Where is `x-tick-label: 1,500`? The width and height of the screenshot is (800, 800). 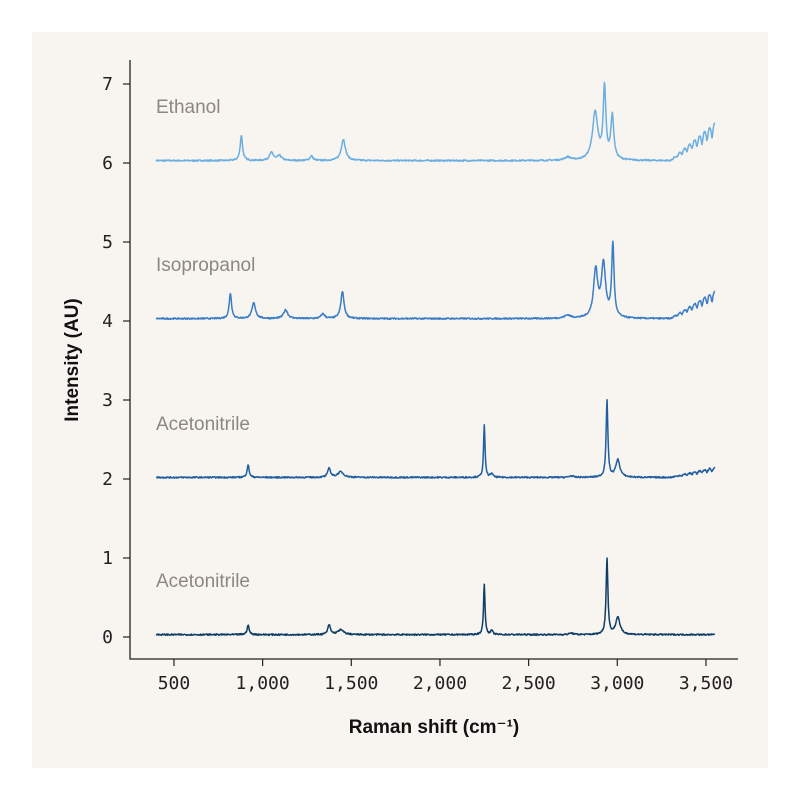
x-tick-label: 1,500 is located at coordinates (351, 683).